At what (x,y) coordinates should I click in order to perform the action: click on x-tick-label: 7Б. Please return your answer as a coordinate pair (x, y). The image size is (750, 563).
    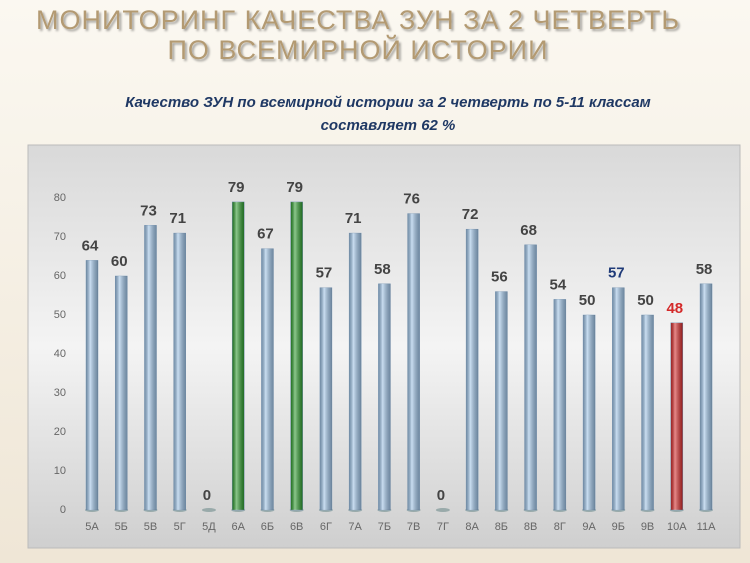
    Looking at the image, I should click on (384, 527).